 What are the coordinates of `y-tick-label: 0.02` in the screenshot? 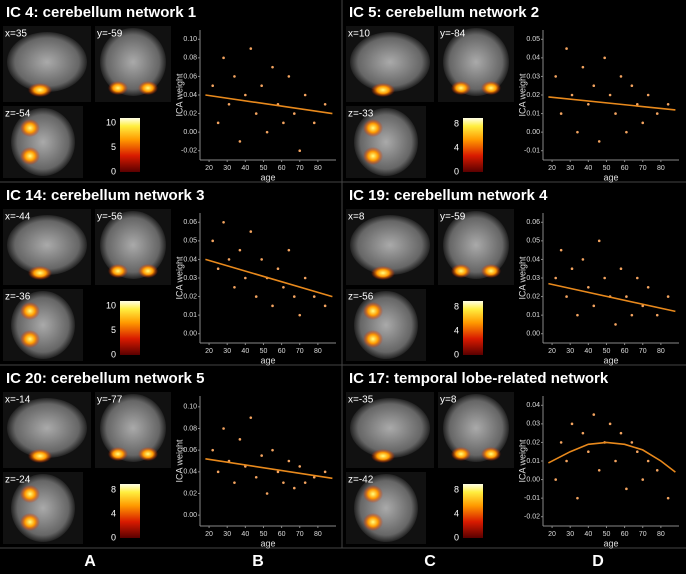 It's located at (190, 113).